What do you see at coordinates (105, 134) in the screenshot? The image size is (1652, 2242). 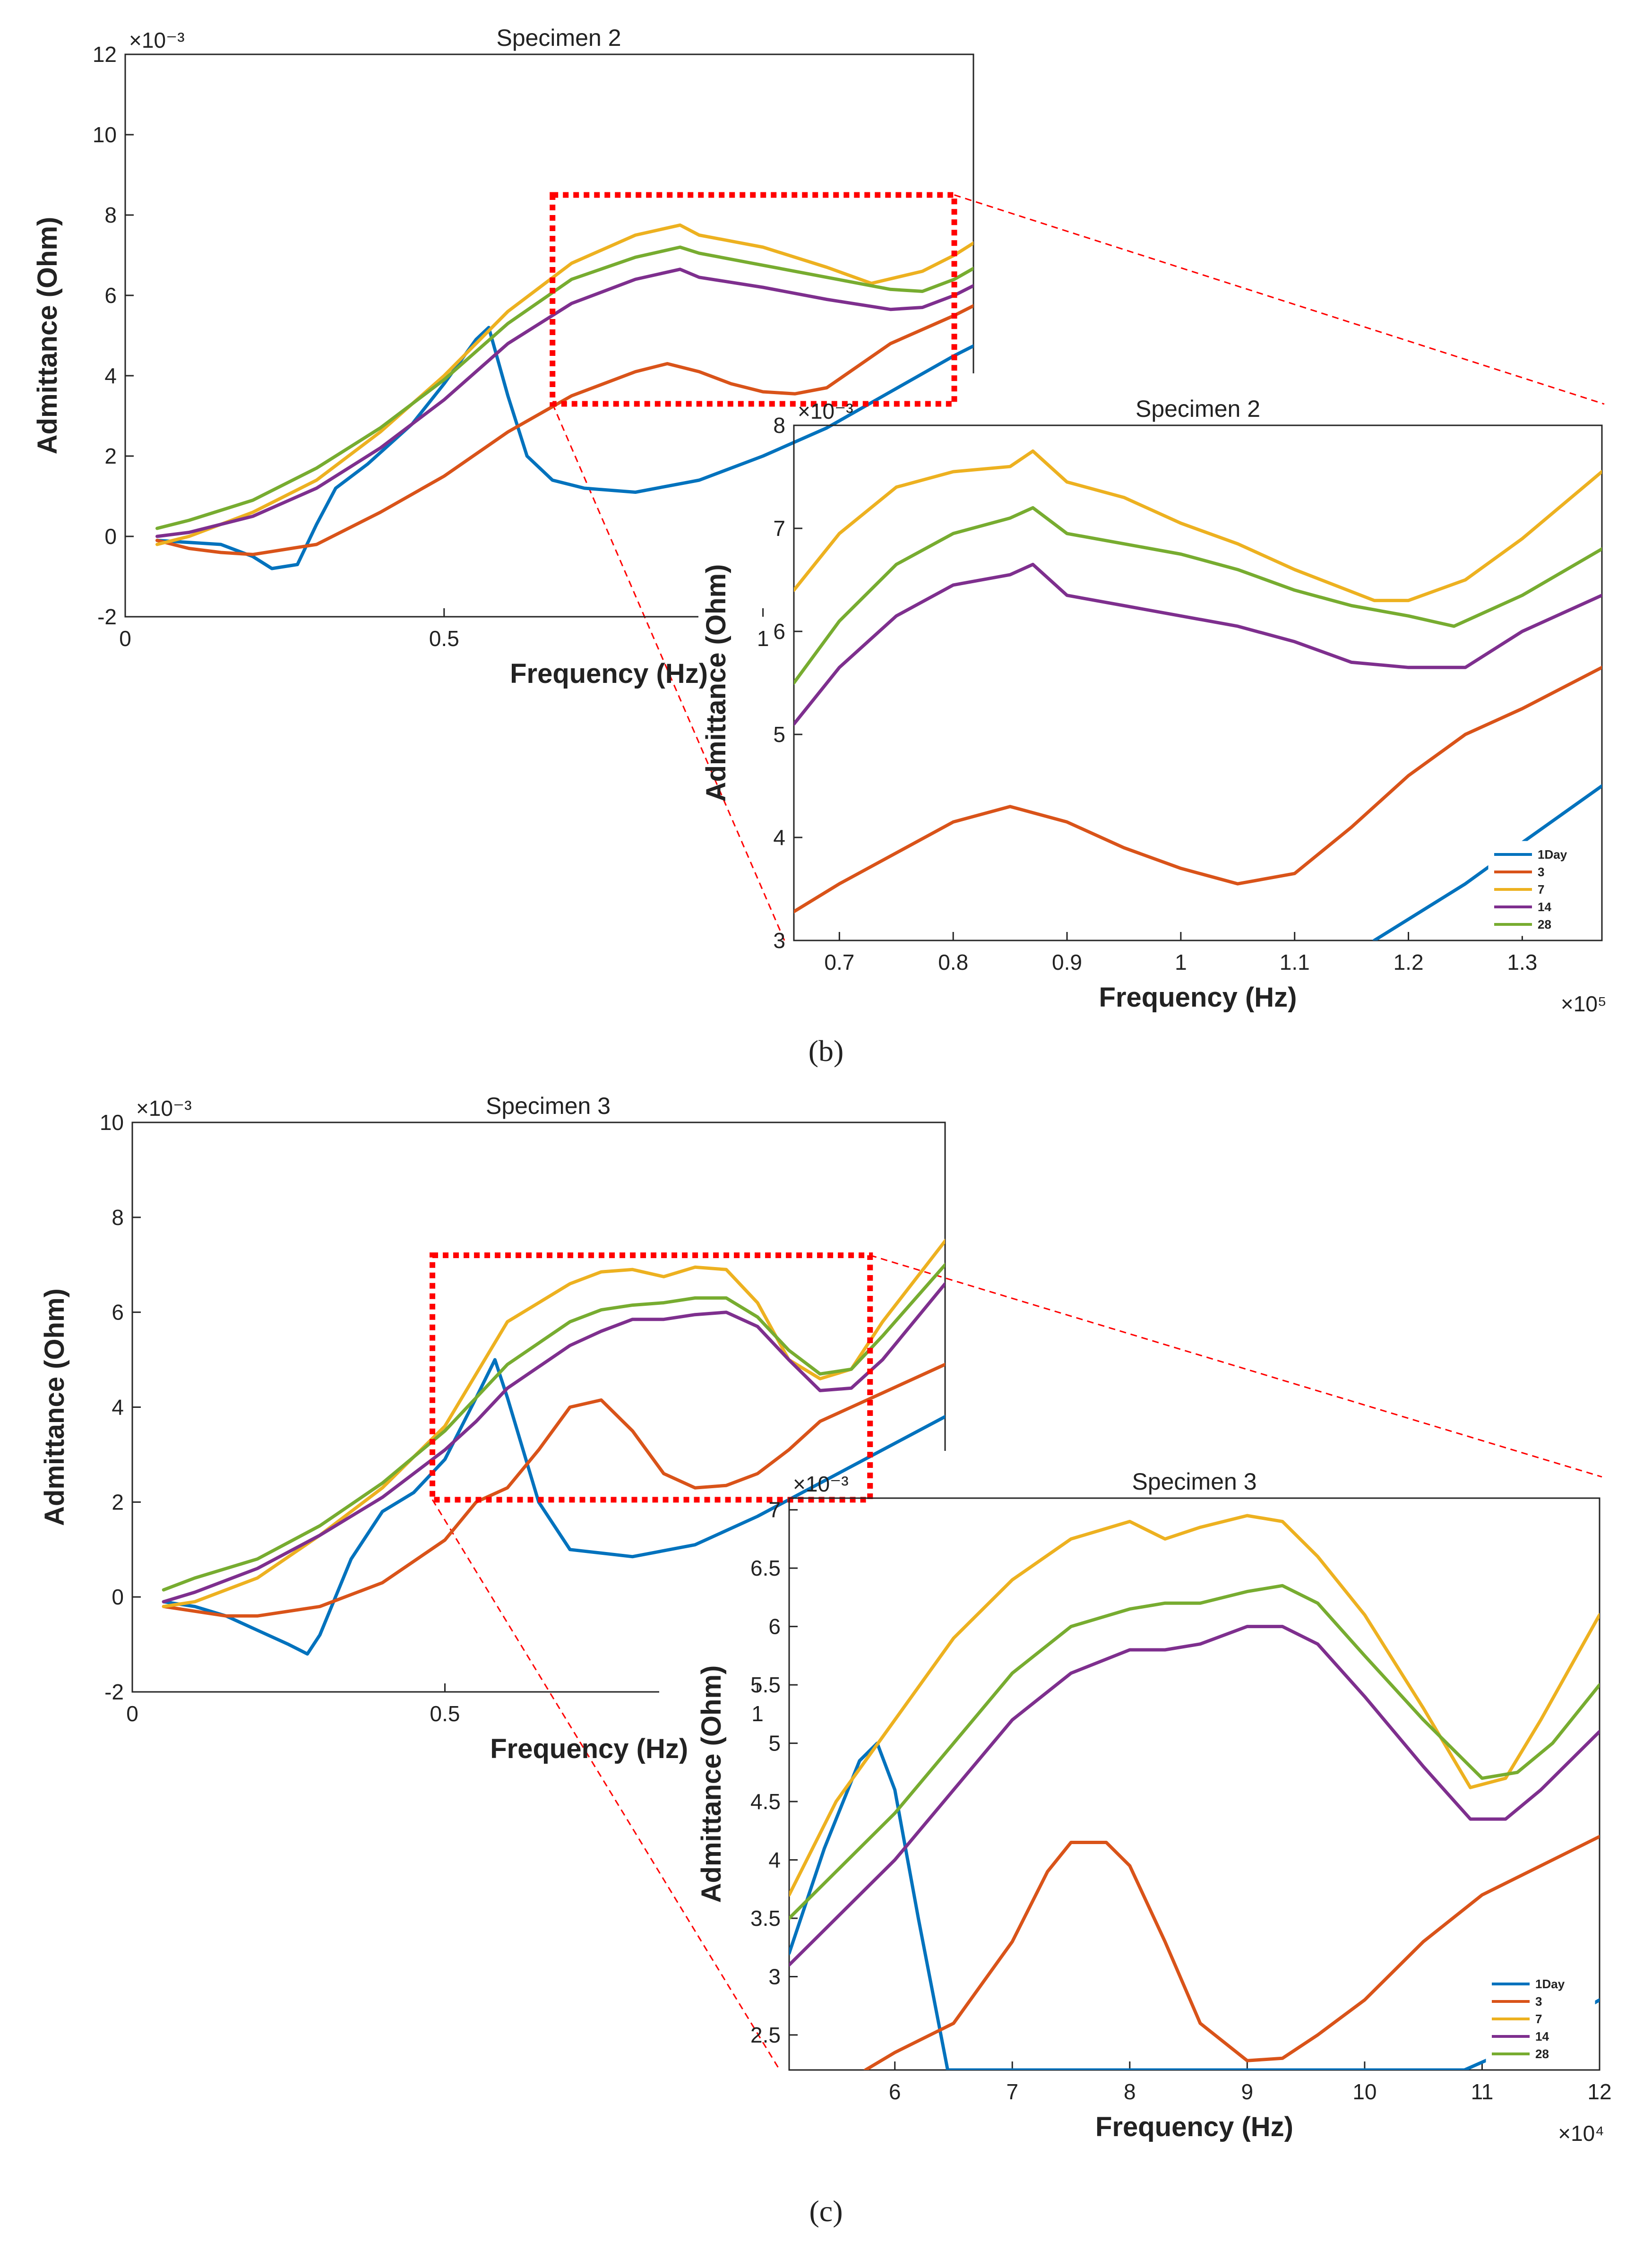 I see `y-tick-label: 10` at bounding box center [105, 134].